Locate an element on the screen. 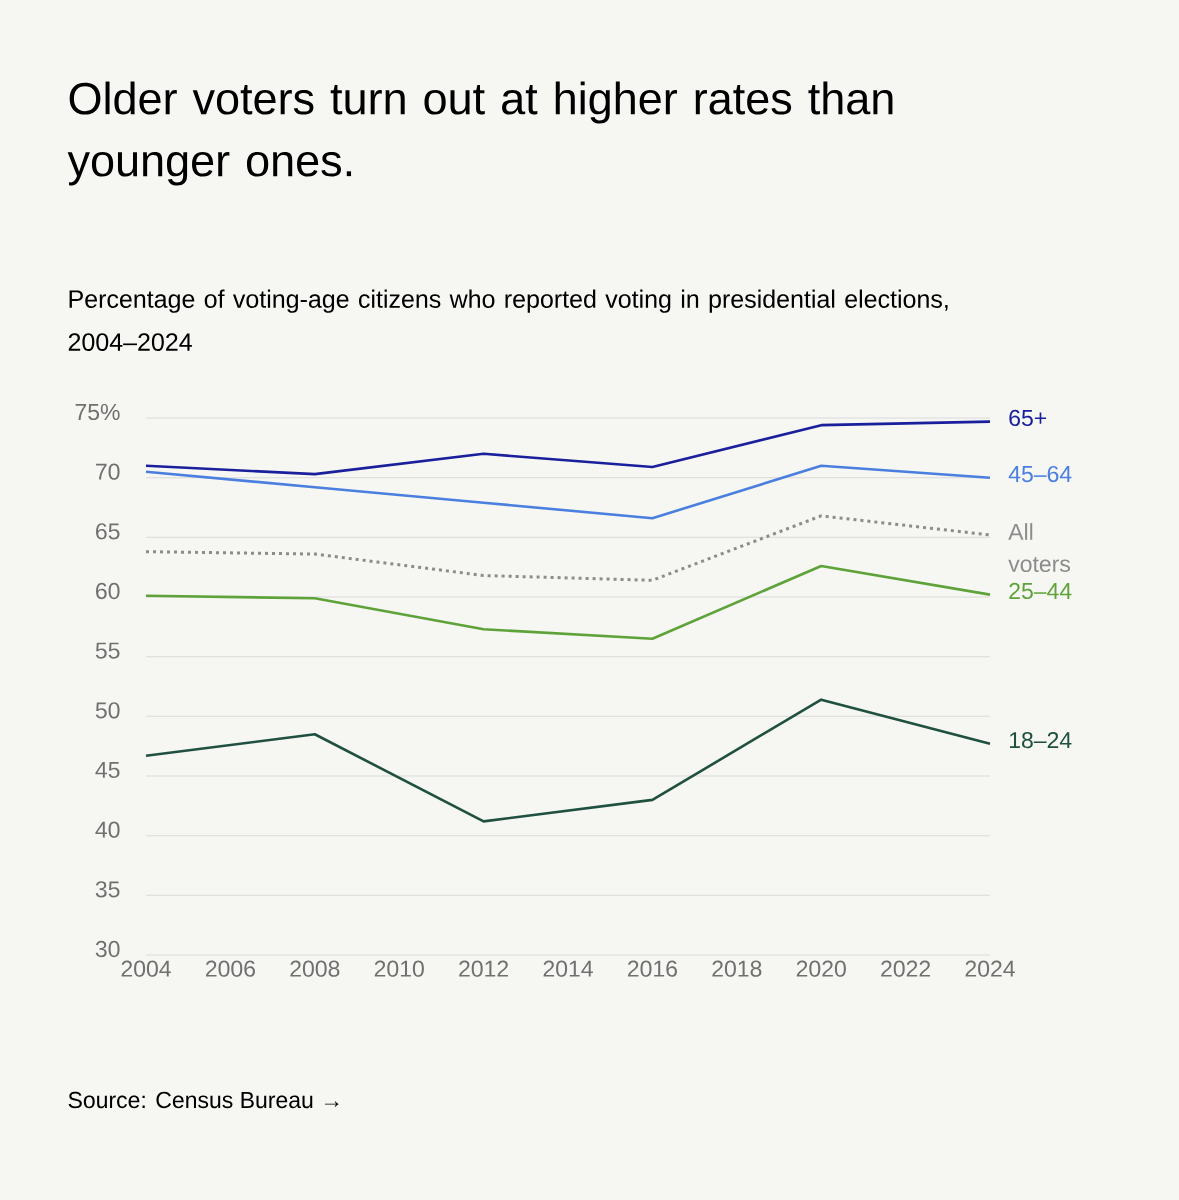 The image size is (1179, 1200). source-note: Source: Census Bureau → is located at coordinates (203, 1100).